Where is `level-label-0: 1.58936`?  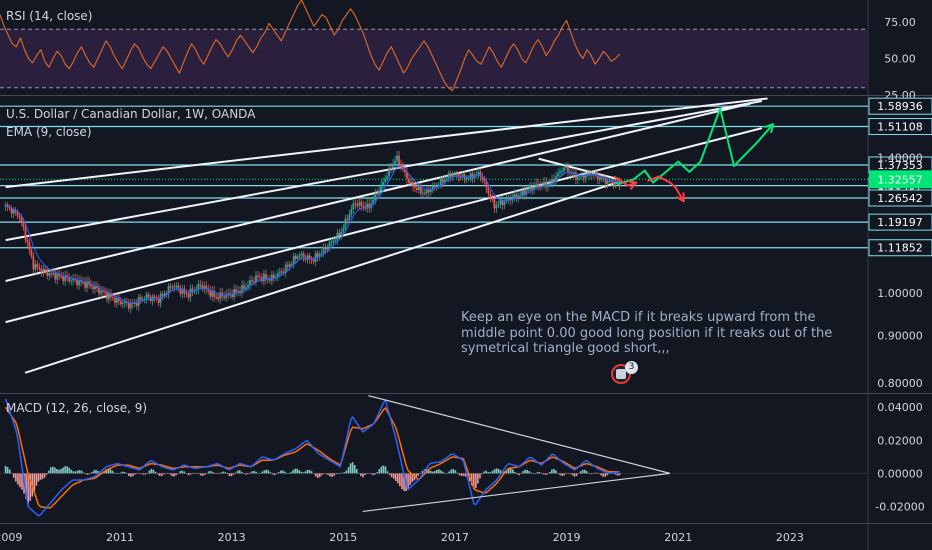
level-label-0: 1.58936 is located at coordinates (900, 106).